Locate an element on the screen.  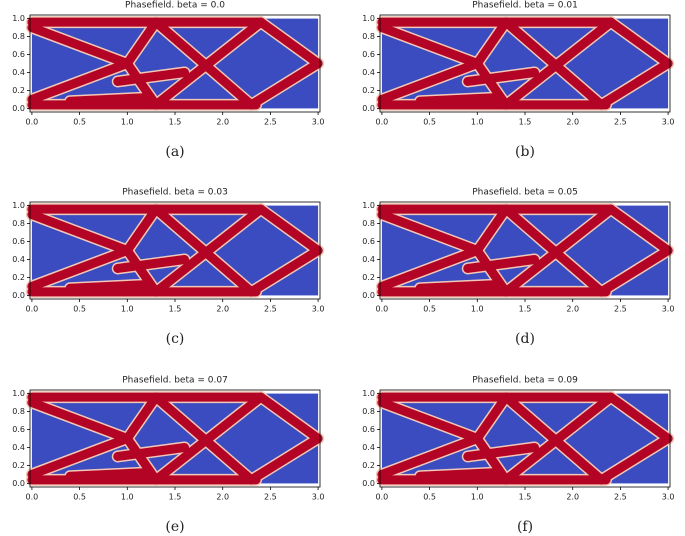
panel-title: Phasefield. beta = 0.07 is located at coordinates (175, 381).